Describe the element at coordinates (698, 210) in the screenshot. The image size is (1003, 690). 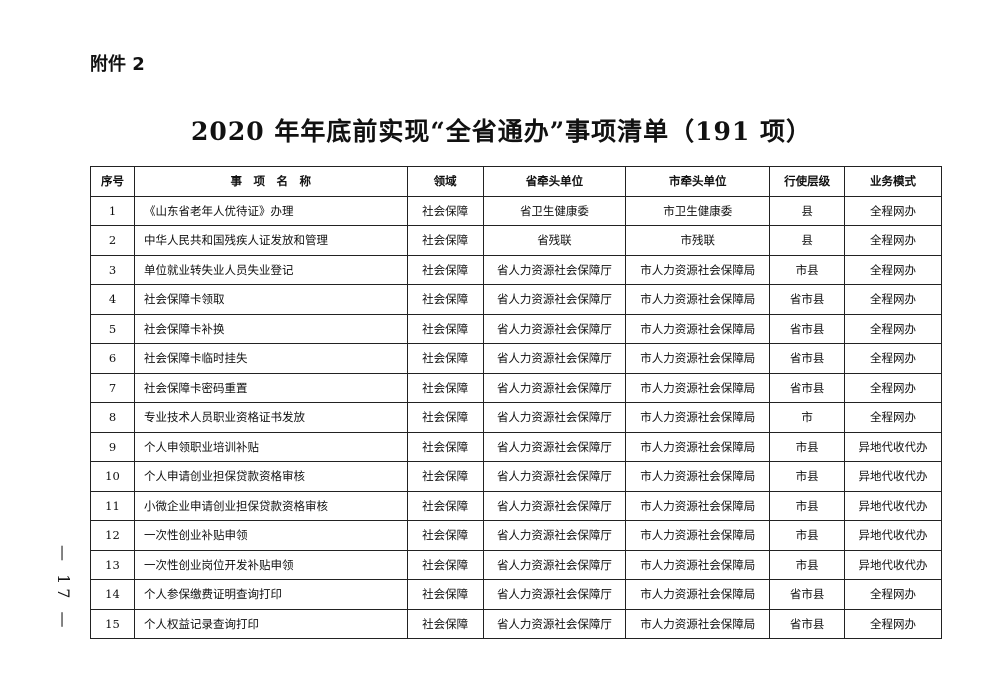
I see `cell-city-lead: 市卫生健康委` at that location.